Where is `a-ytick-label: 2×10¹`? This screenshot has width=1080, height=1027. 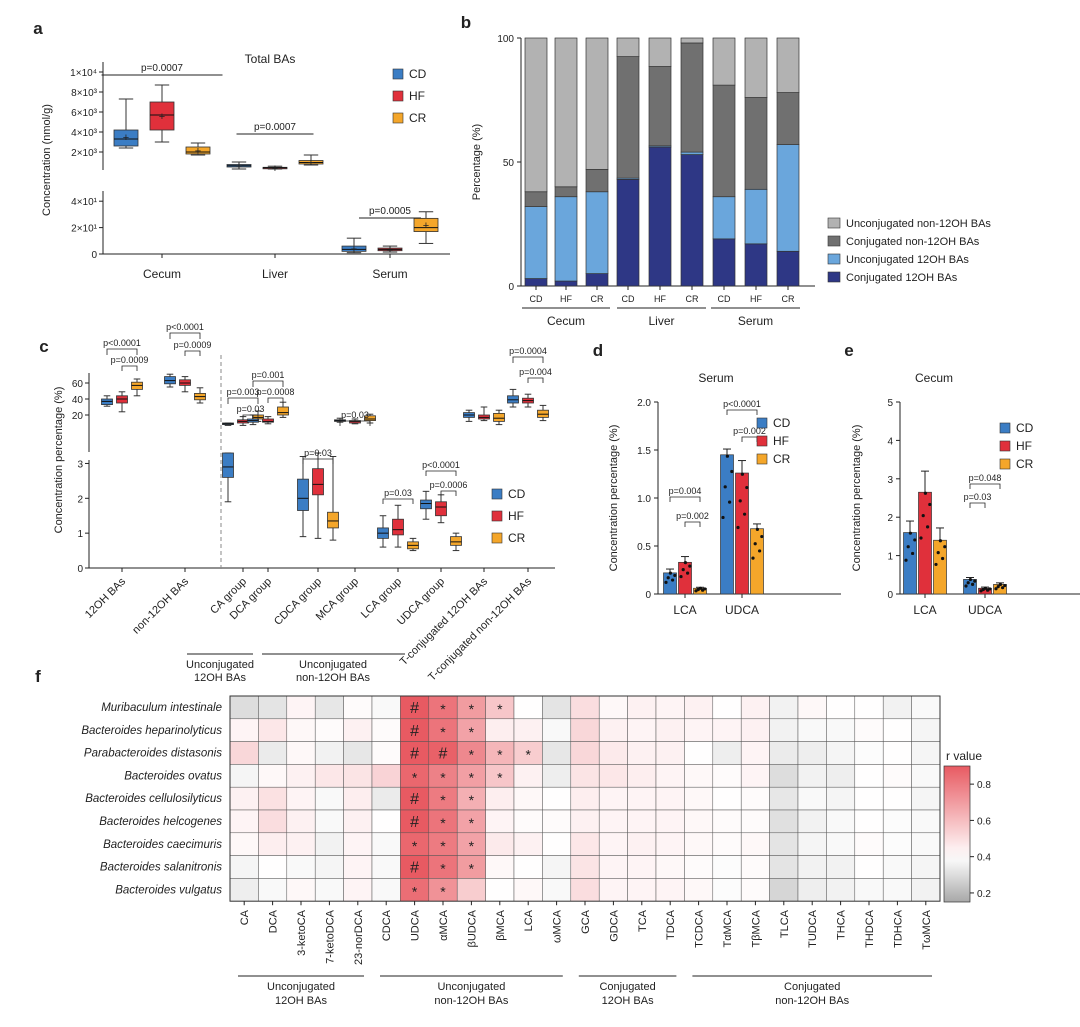
a-ytick-label: 2×10¹ is located at coordinates (84, 229).